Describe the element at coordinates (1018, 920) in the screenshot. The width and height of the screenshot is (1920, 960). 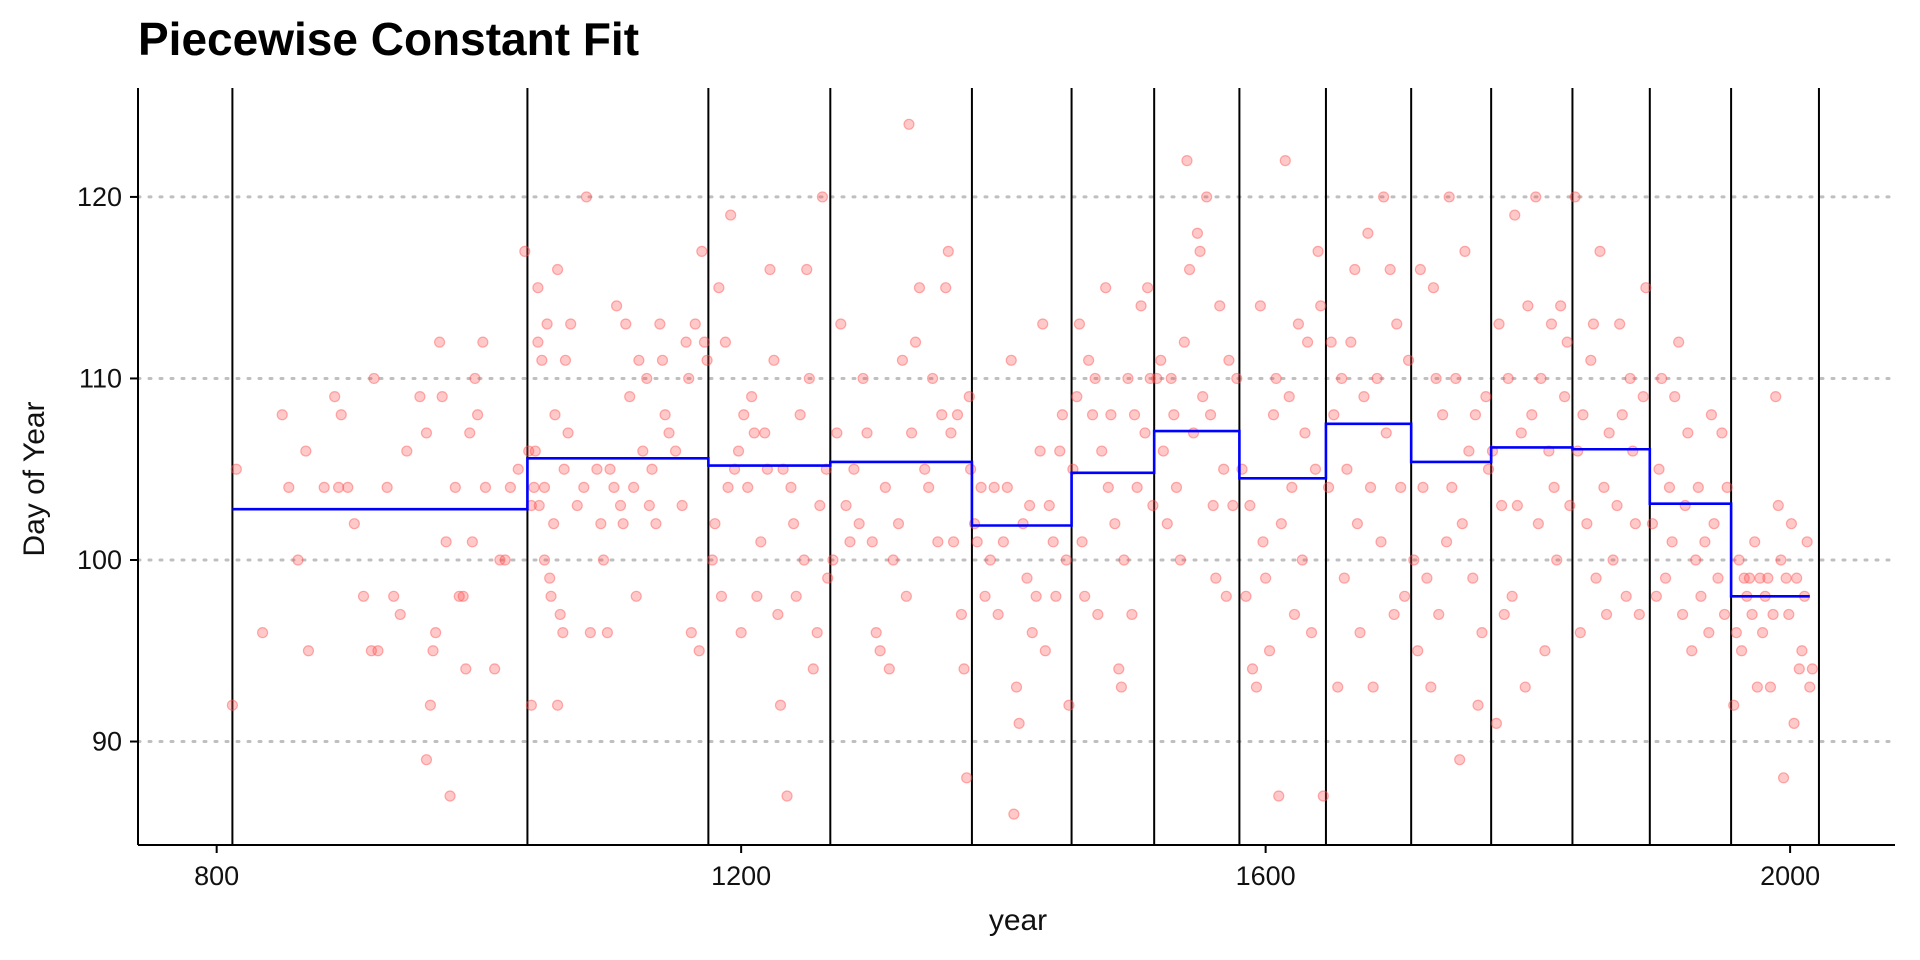
I see `x-axis-label: year` at that location.